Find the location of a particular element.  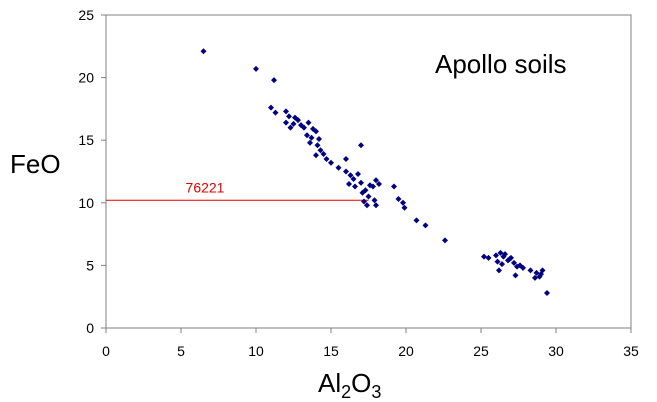

y-tick-label: 25 is located at coordinates (86, 15).